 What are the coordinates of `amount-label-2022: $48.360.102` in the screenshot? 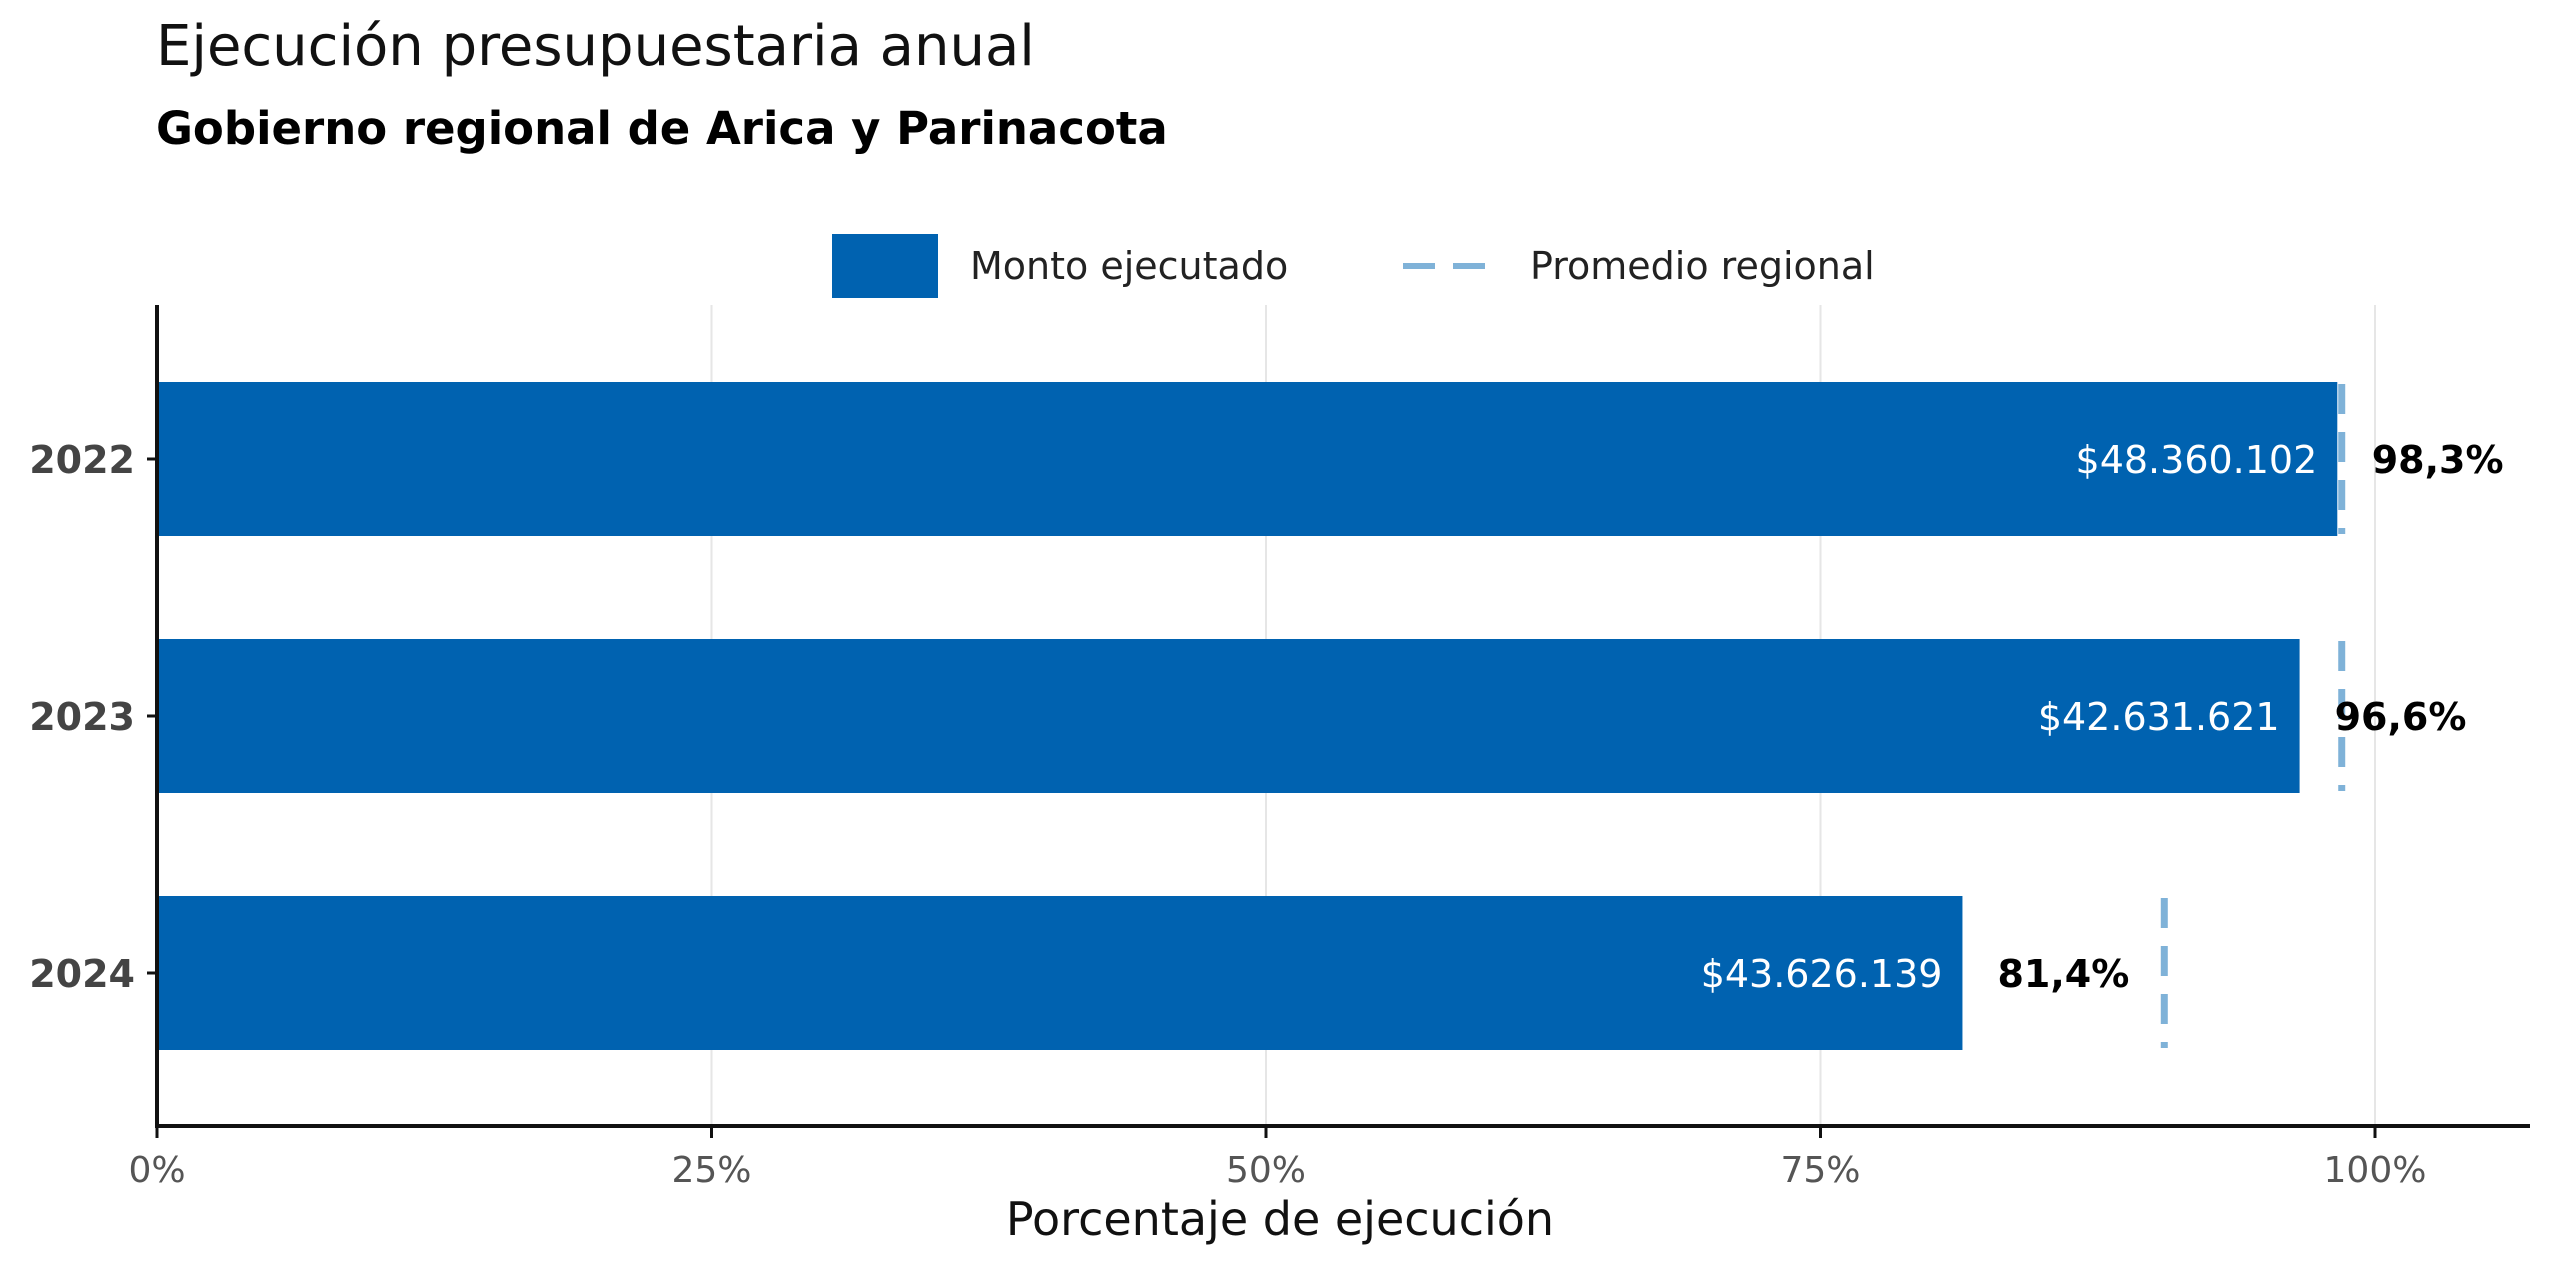 It's located at (2197, 460).